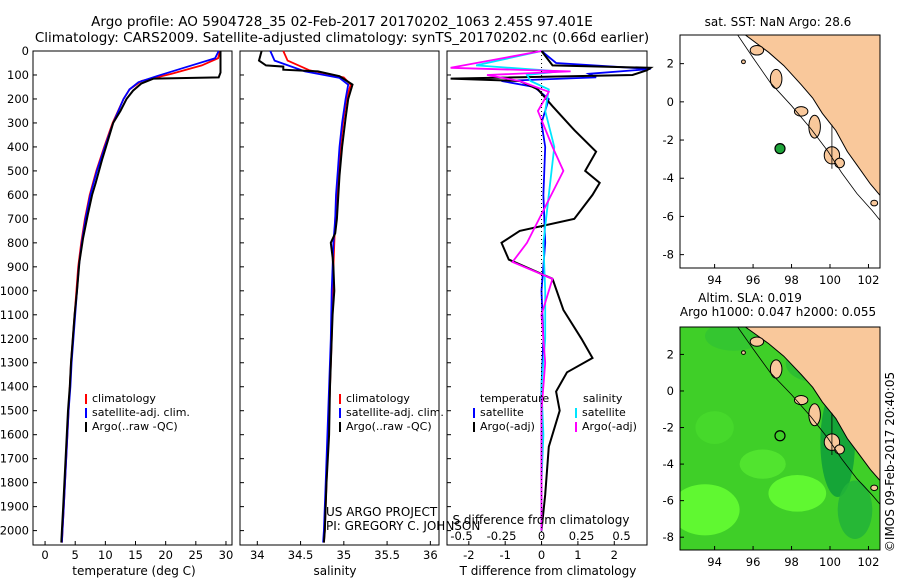  Describe the element at coordinates (75, 555) in the screenshot. I see `x-tick-label: 5` at that location.